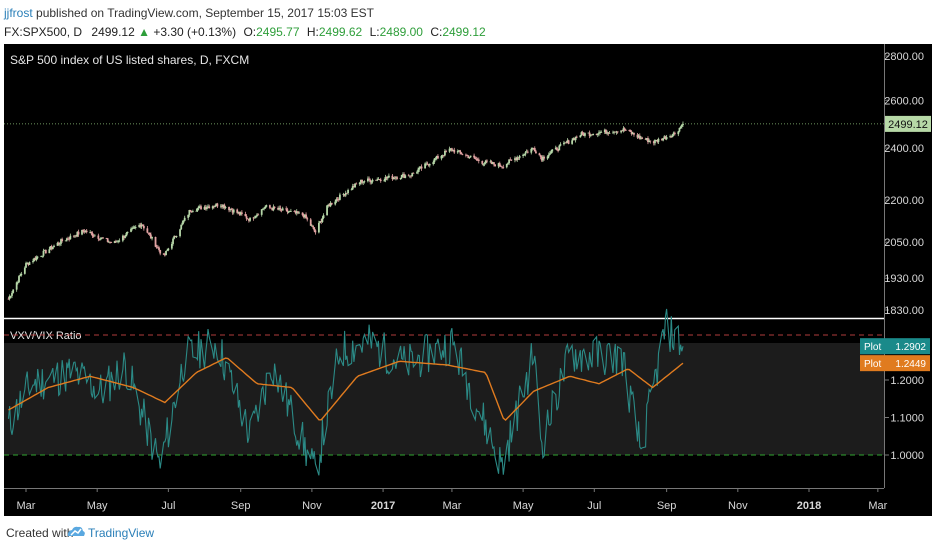  I want to click on footer: Created with TradingView, so click(466, 533).